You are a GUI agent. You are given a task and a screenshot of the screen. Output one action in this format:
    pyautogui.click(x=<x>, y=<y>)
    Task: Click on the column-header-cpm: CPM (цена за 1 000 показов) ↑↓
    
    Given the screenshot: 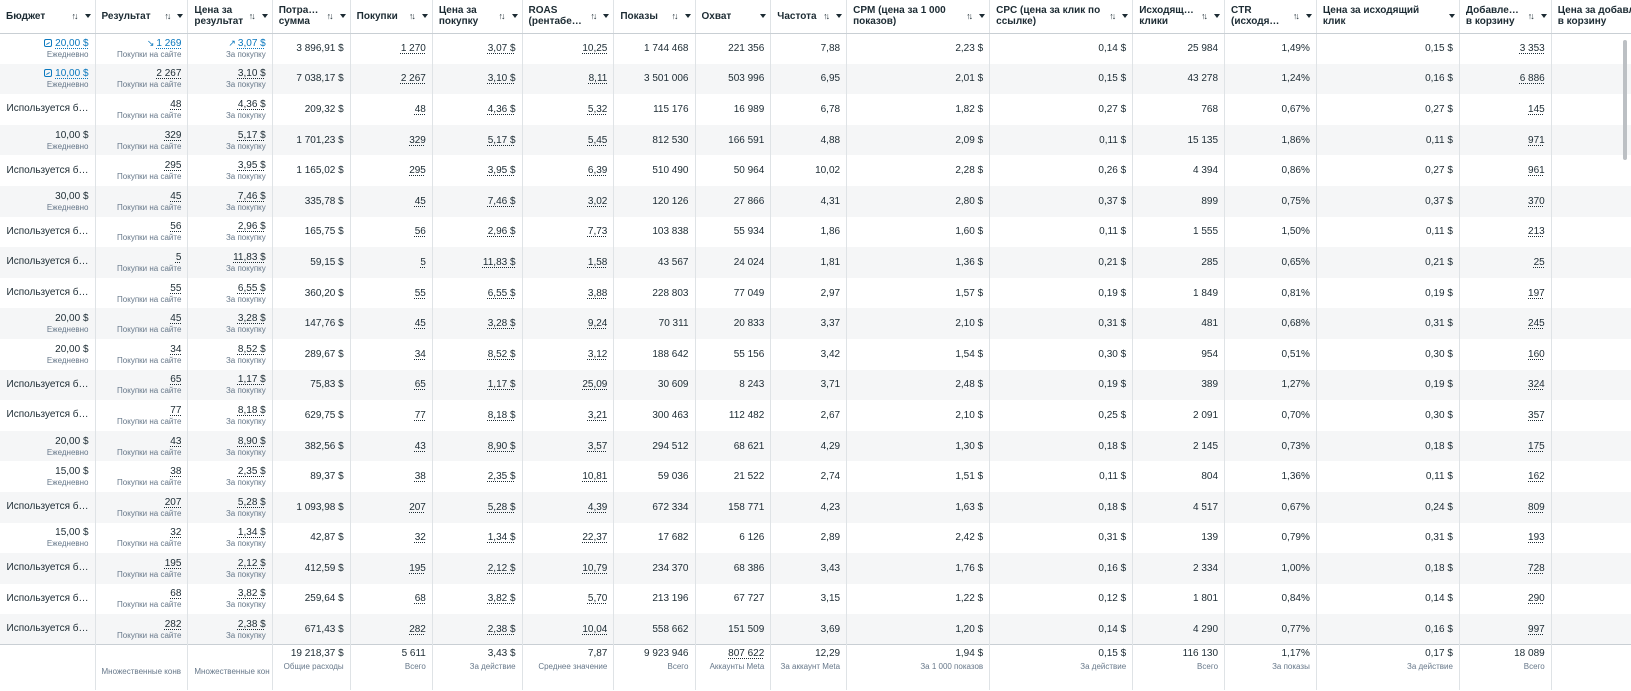 What is the action you would take?
    pyautogui.click(x=918, y=17)
    